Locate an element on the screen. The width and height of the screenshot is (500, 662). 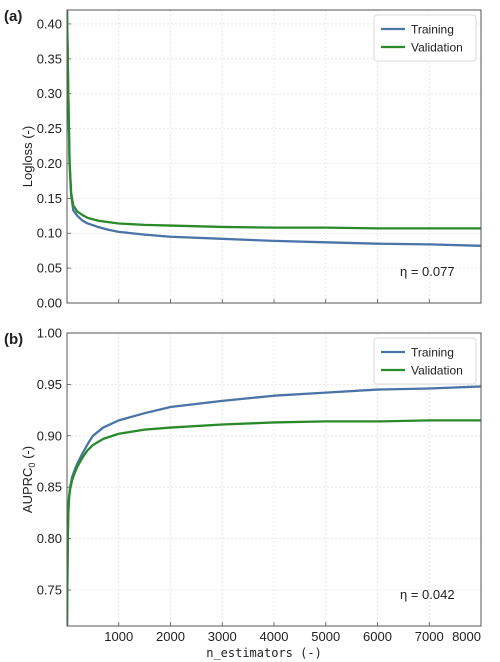
y-tick-label: 1.00 is located at coordinates (49, 333).